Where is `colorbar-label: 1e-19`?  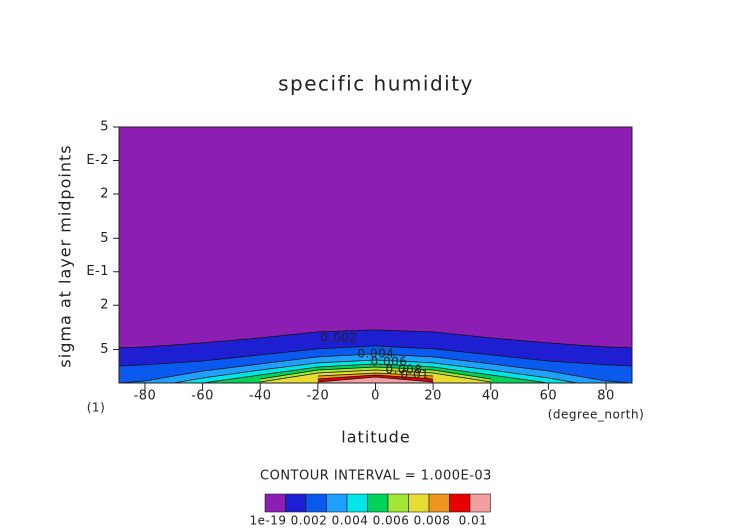 colorbar-label: 1e-19 is located at coordinates (267, 521).